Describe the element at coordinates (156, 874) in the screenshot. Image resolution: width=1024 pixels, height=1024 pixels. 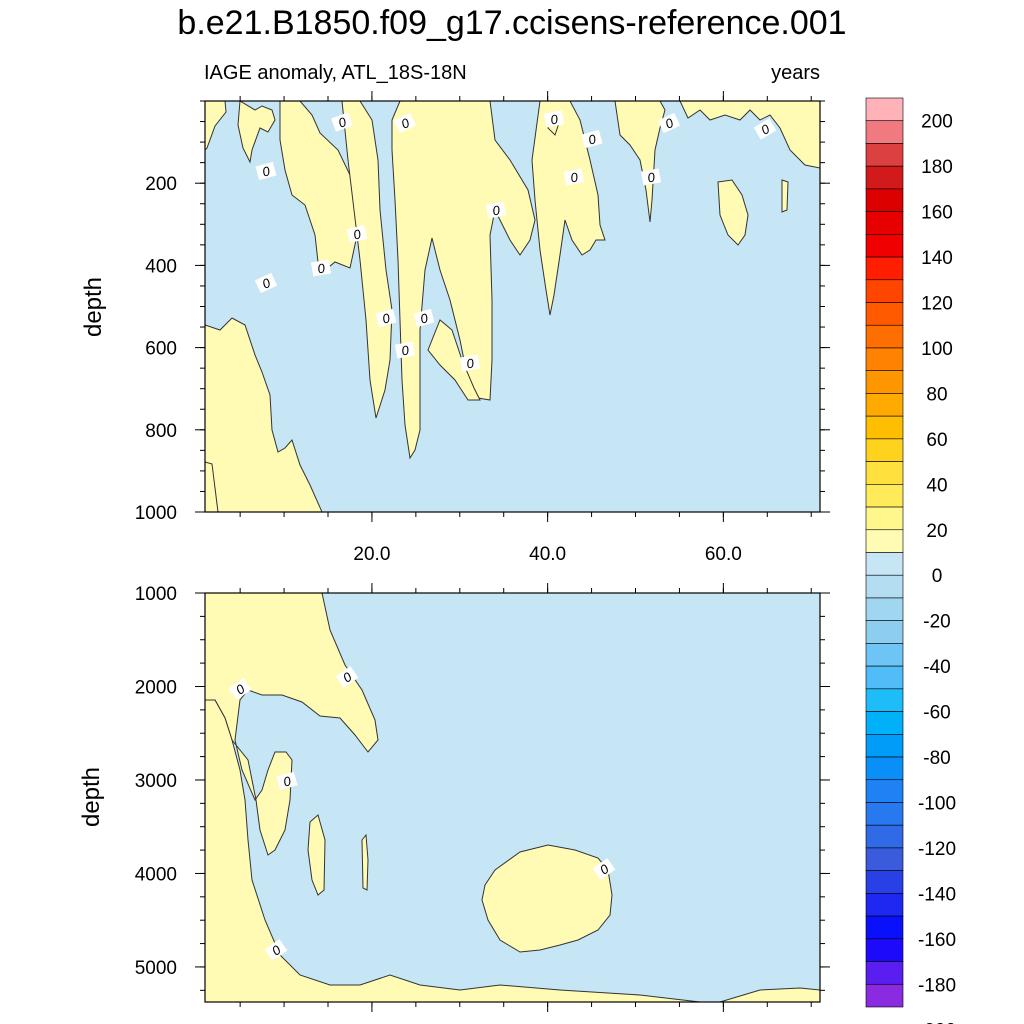
I see `y-tick-label: 4000` at that location.